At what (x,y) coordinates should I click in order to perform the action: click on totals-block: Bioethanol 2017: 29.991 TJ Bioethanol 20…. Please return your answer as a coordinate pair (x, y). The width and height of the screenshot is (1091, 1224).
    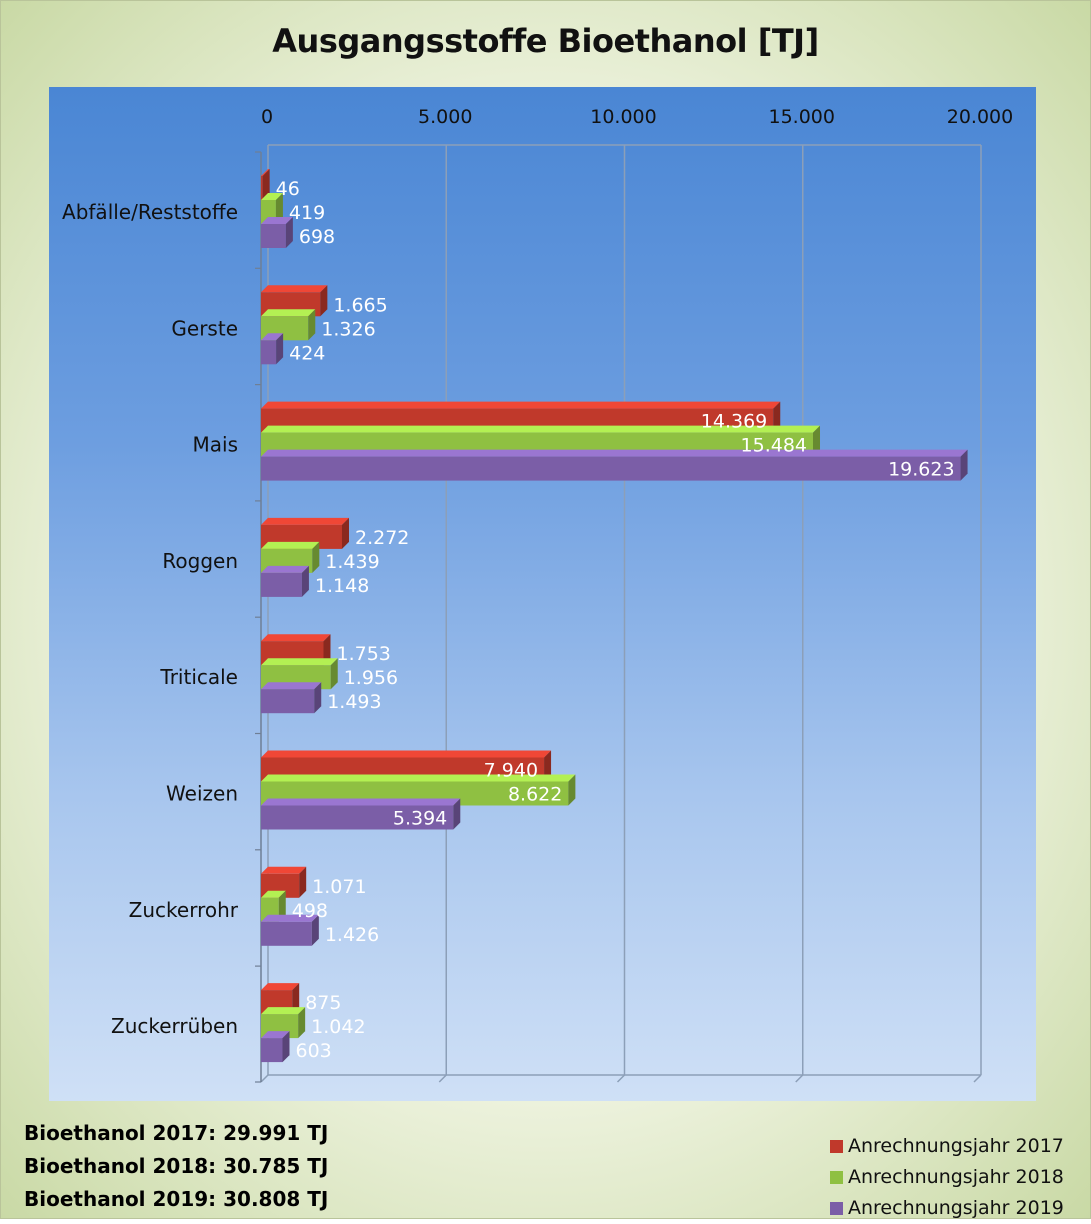
    Looking at the image, I should click on (176, 1166).